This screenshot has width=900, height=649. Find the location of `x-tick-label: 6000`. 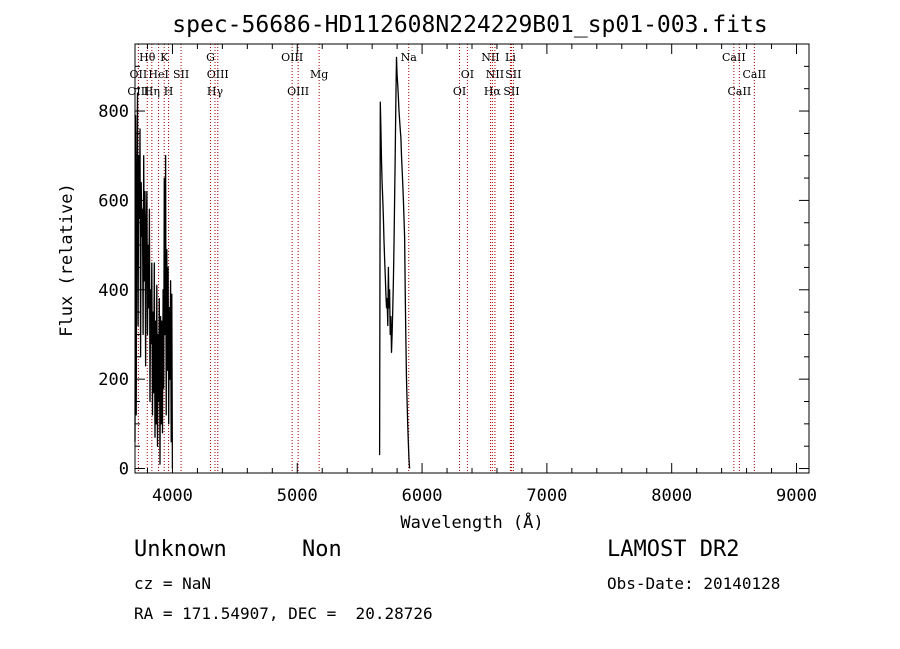

x-tick-label: 6000 is located at coordinates (422, 496).